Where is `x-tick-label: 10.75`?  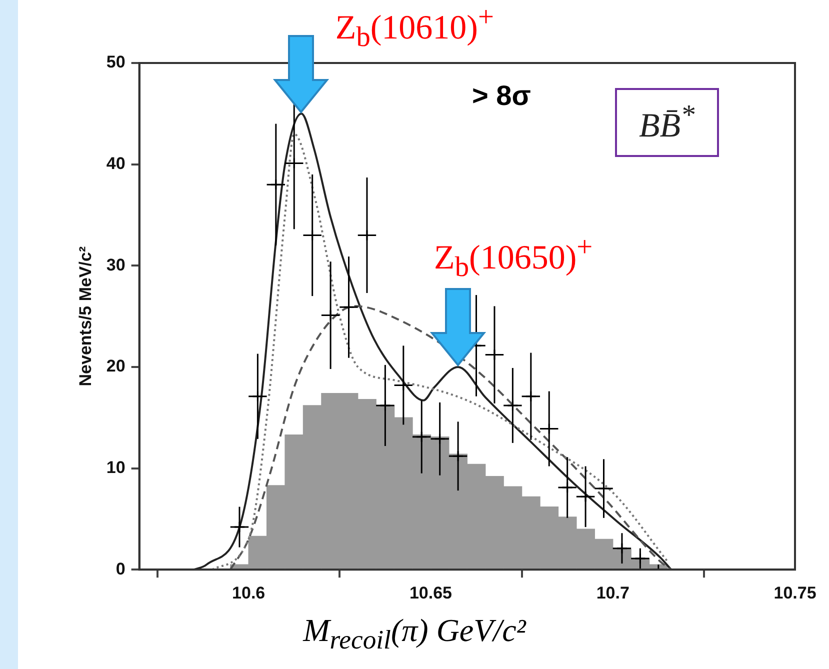
x-tick-label: 10.75 is located at coordinates (795, 592).